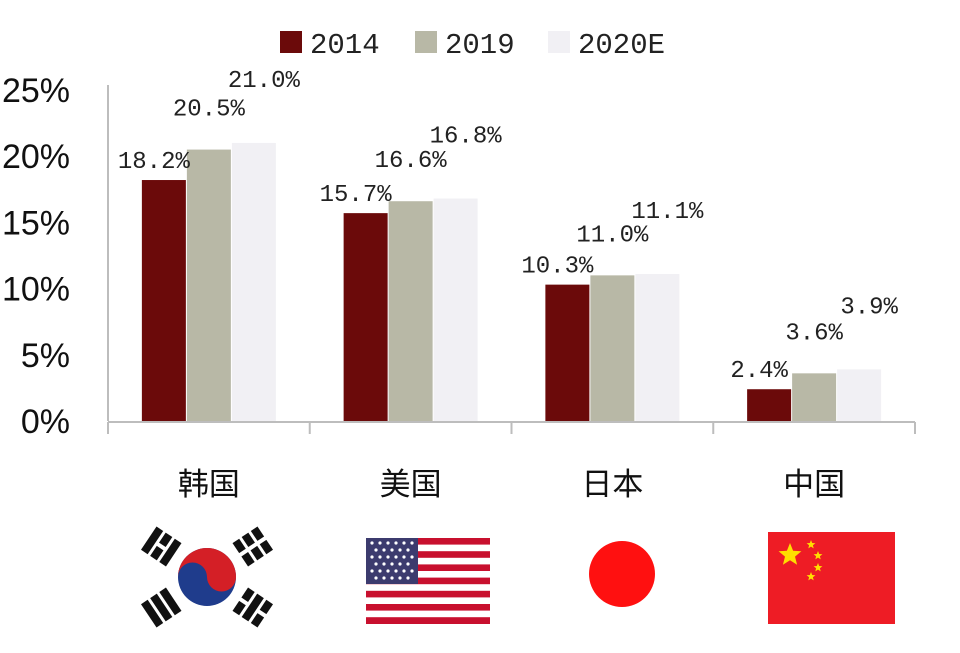 The image size is (960, 653). I want to click on category-label: 日本, so click(612, 485).